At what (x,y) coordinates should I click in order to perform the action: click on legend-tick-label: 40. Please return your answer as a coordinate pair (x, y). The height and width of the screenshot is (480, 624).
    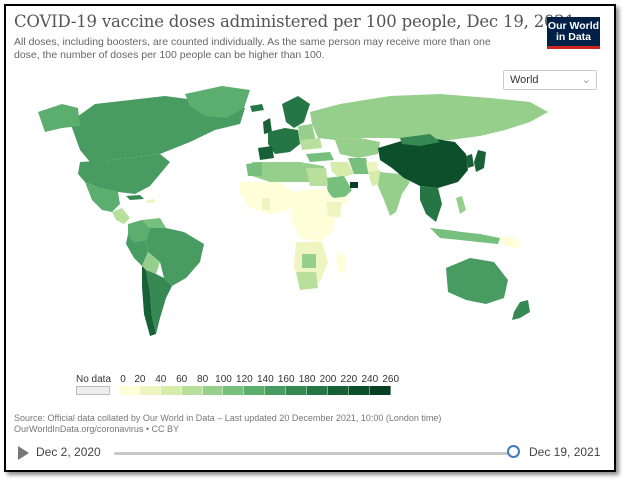
    Looking at the image, I should click on (161, 379).